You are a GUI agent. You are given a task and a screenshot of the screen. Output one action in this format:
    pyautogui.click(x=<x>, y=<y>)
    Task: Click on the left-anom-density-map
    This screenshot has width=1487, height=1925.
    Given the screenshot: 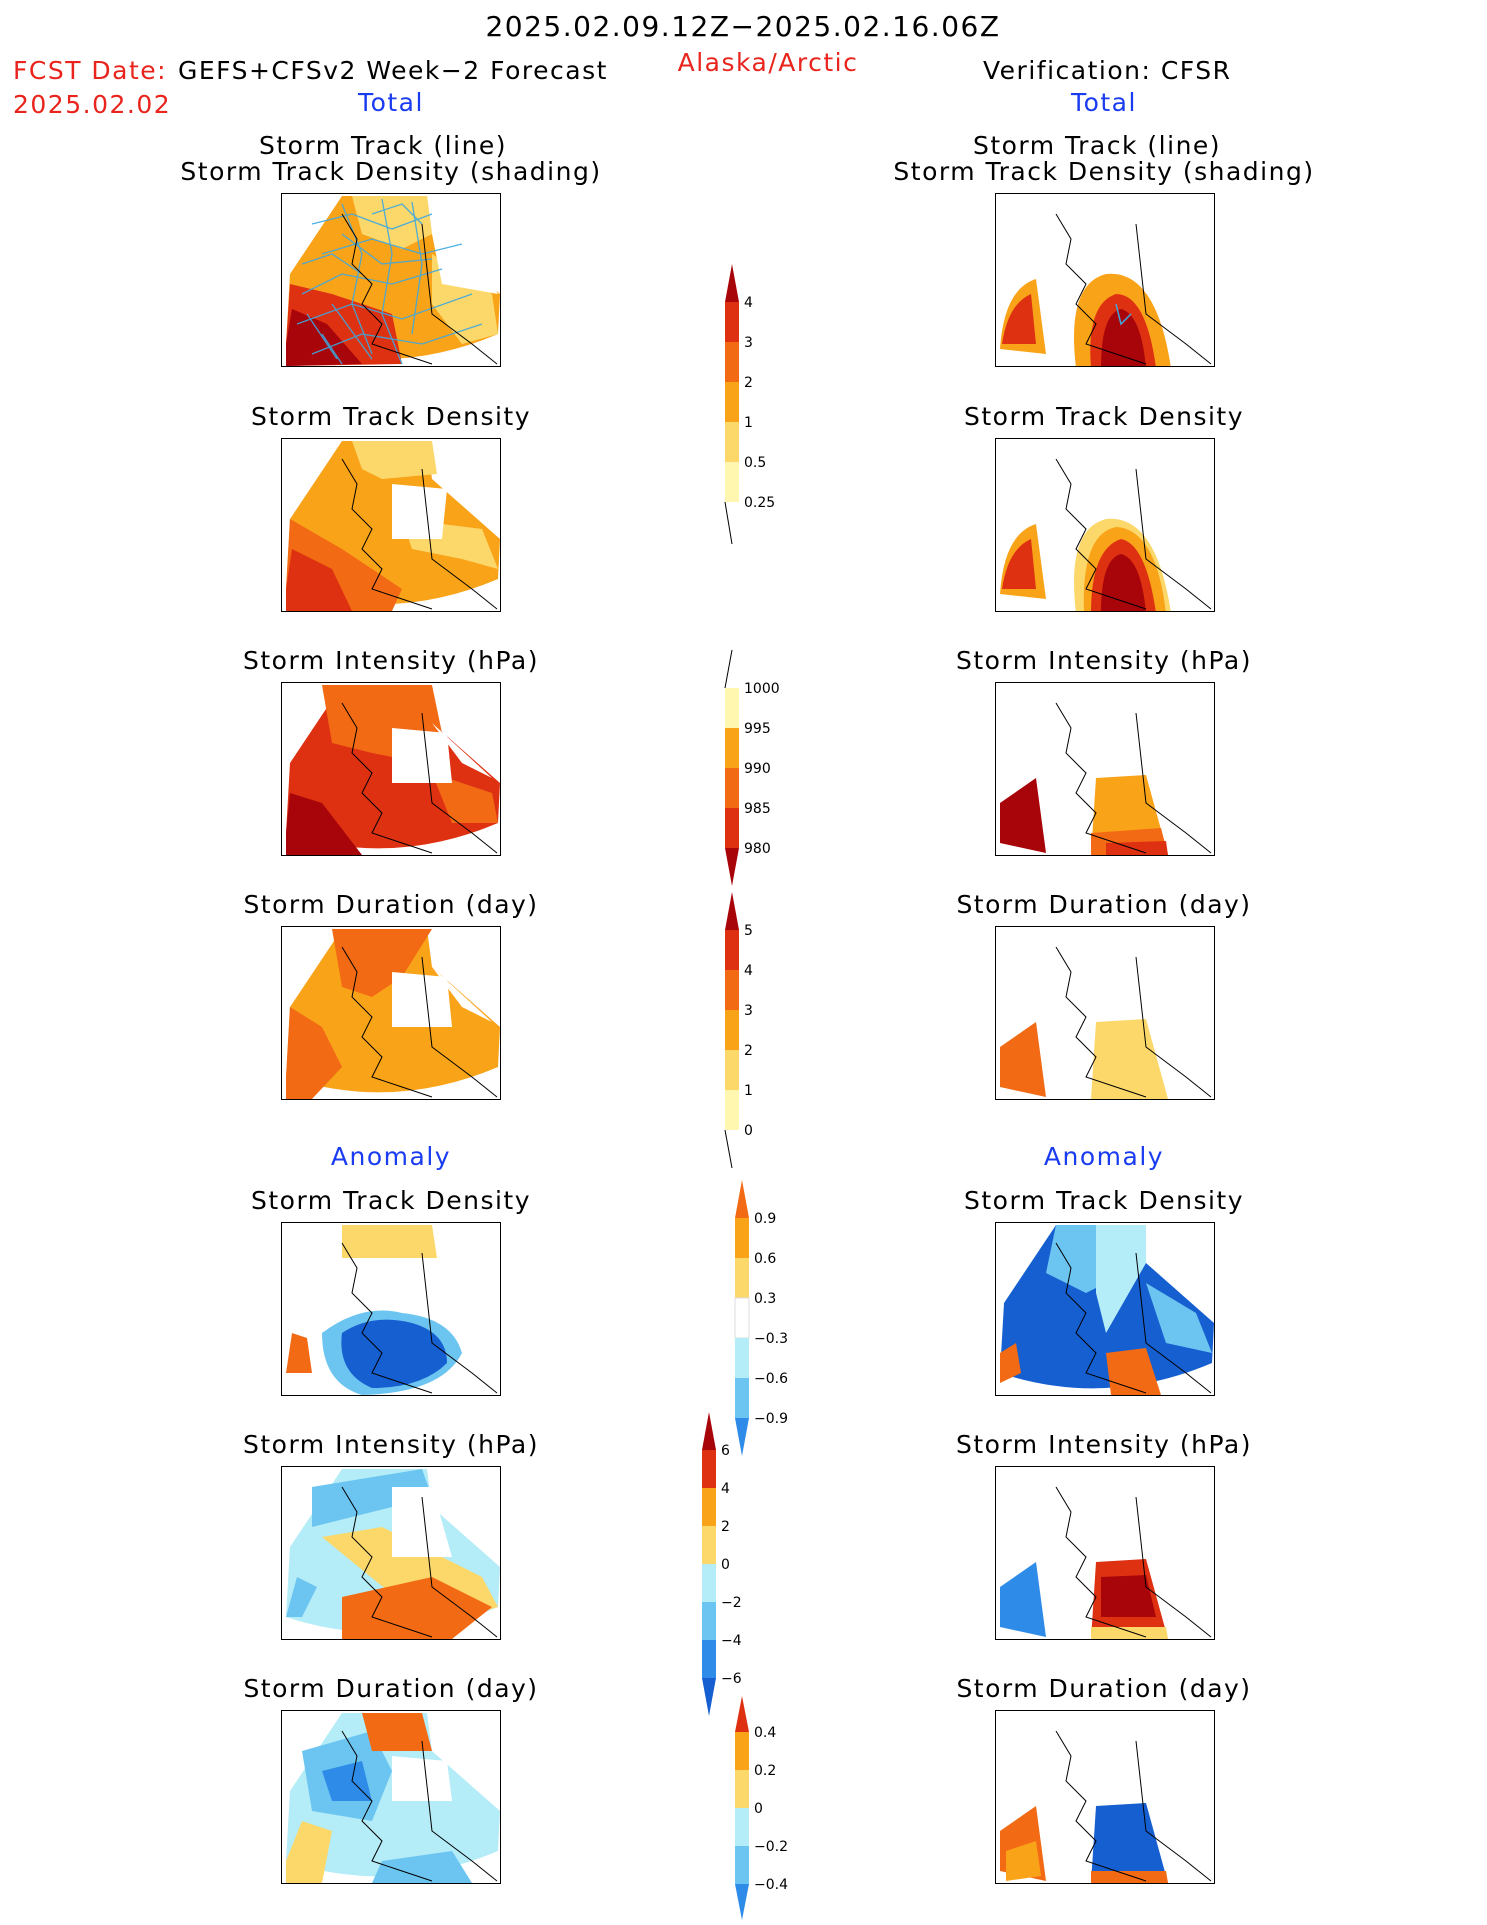 What is the action you would take?
    pyautogui.click(x=391, y=1309)
    